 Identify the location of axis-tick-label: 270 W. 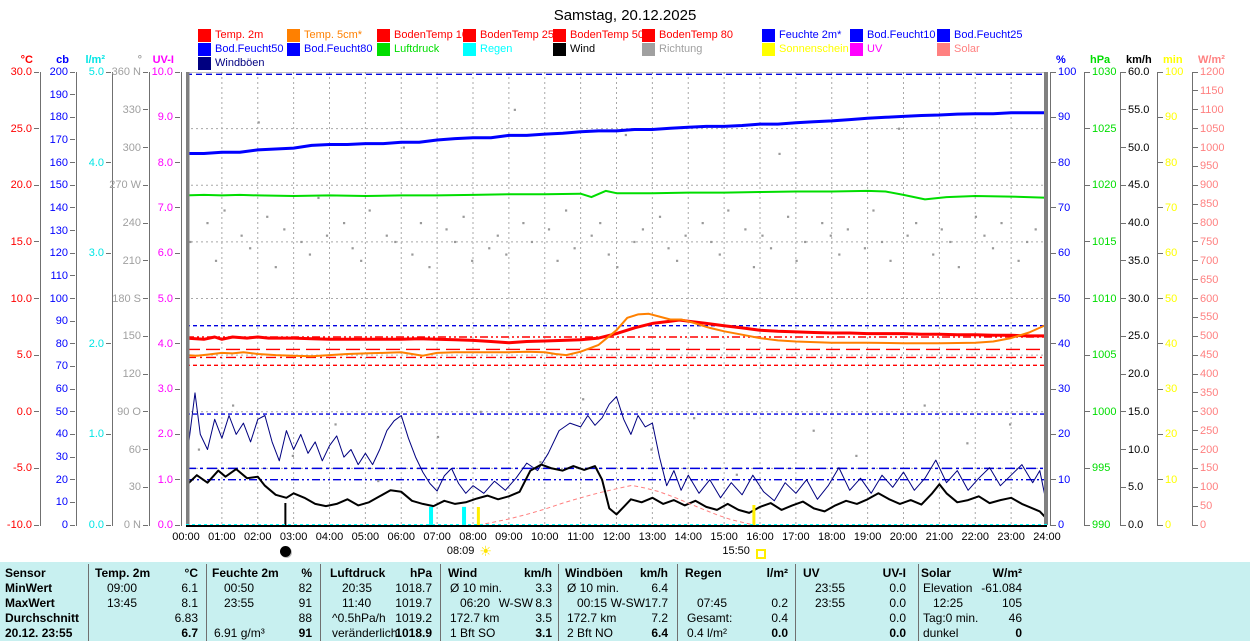
(125, 185).